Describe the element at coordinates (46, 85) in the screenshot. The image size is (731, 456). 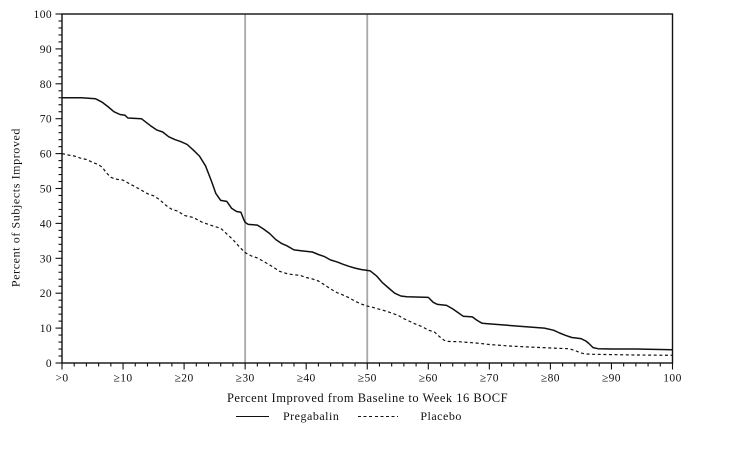
I see `svg-text: 80` at that location.